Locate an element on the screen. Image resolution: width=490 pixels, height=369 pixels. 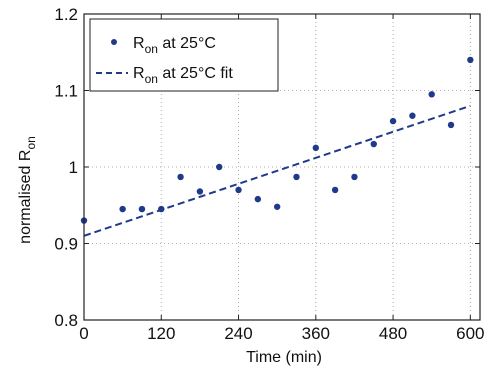
y-tick-label: 1.1 is located at coordinates (66, 91).